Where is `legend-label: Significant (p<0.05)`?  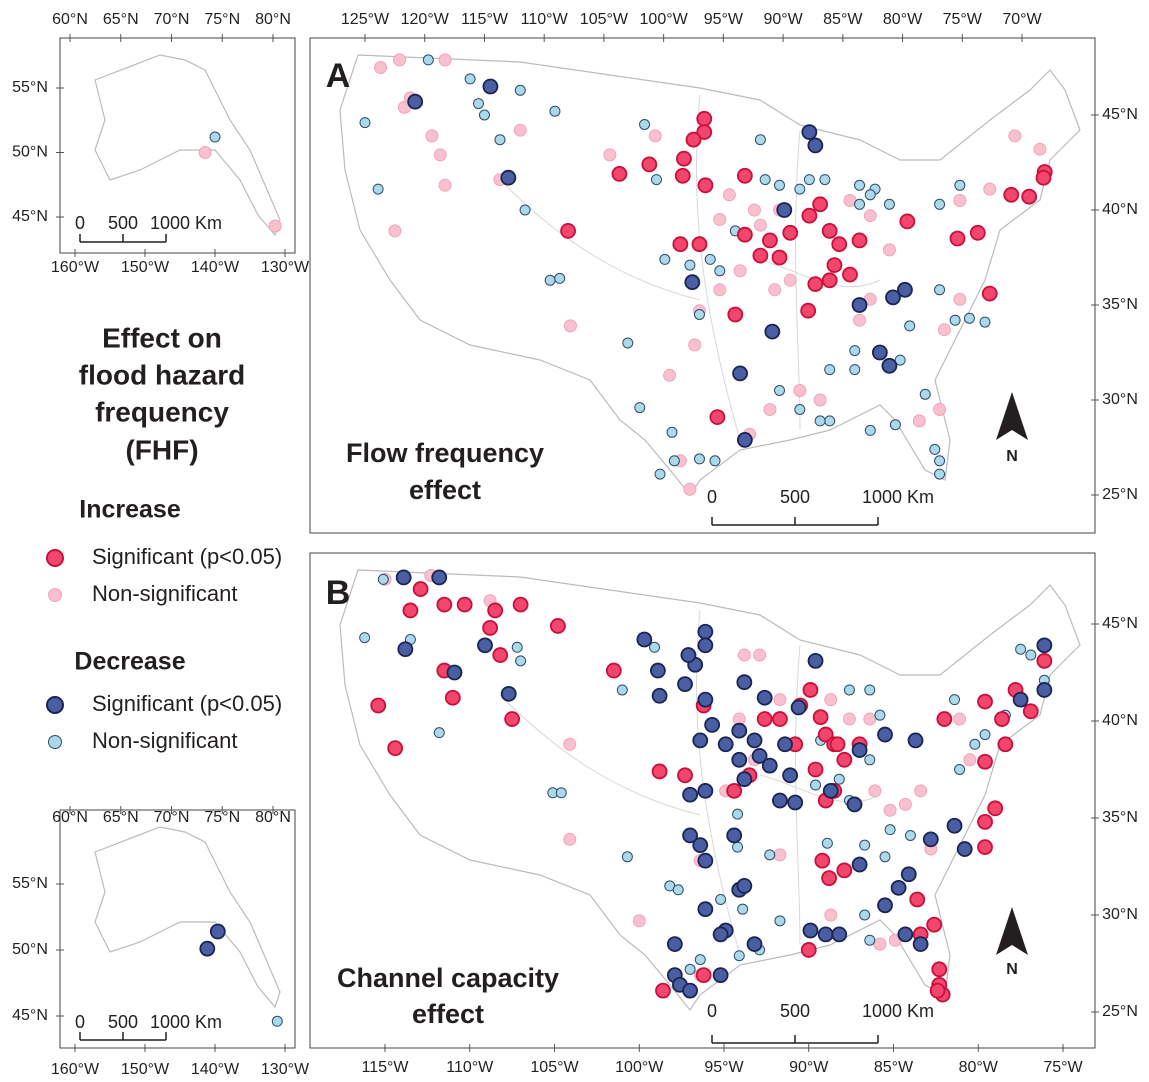 legend-label: Significant (p<0.05) is located at coordinates (187, 703).